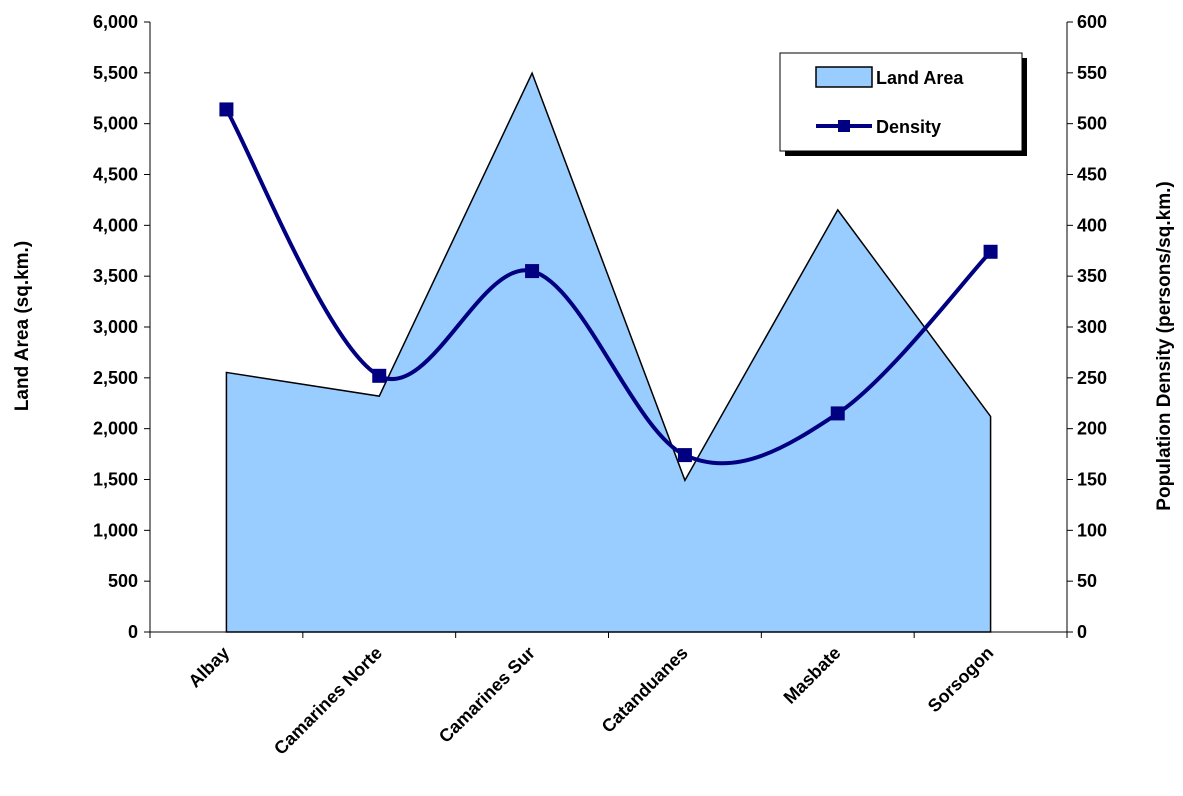 Image resolution: width=1183 pixels, height=796 pixels. What do you see at coordinates (1164, 345) in the screenshot?
I see `y-axis-title-right: Population Density (persons/sq.km.)` at bounding box center [1164, 345].